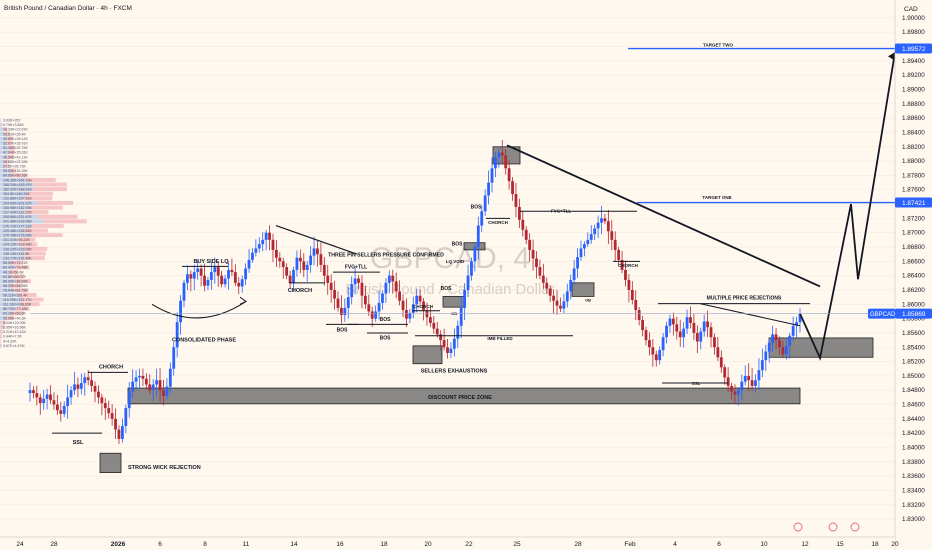  What do you see at coordinates (16, 240) in the screenshot?
I see `volume-profile-label: 101.01K×95.22K` at bounding box center [16, 240].